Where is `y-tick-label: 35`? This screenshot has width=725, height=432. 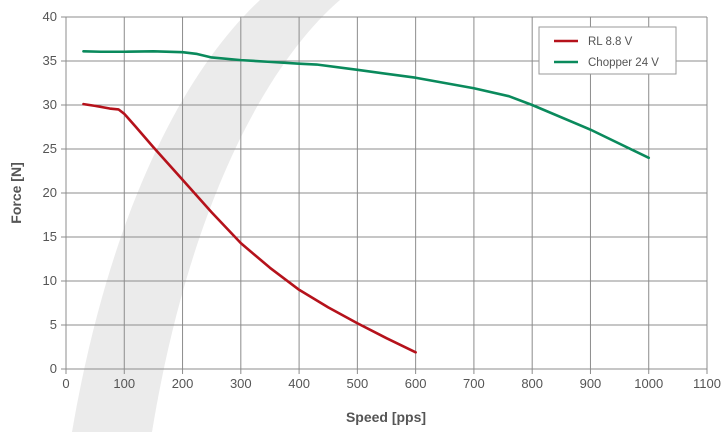
y-tick-label: 35 is located at coordinates (50, 60).